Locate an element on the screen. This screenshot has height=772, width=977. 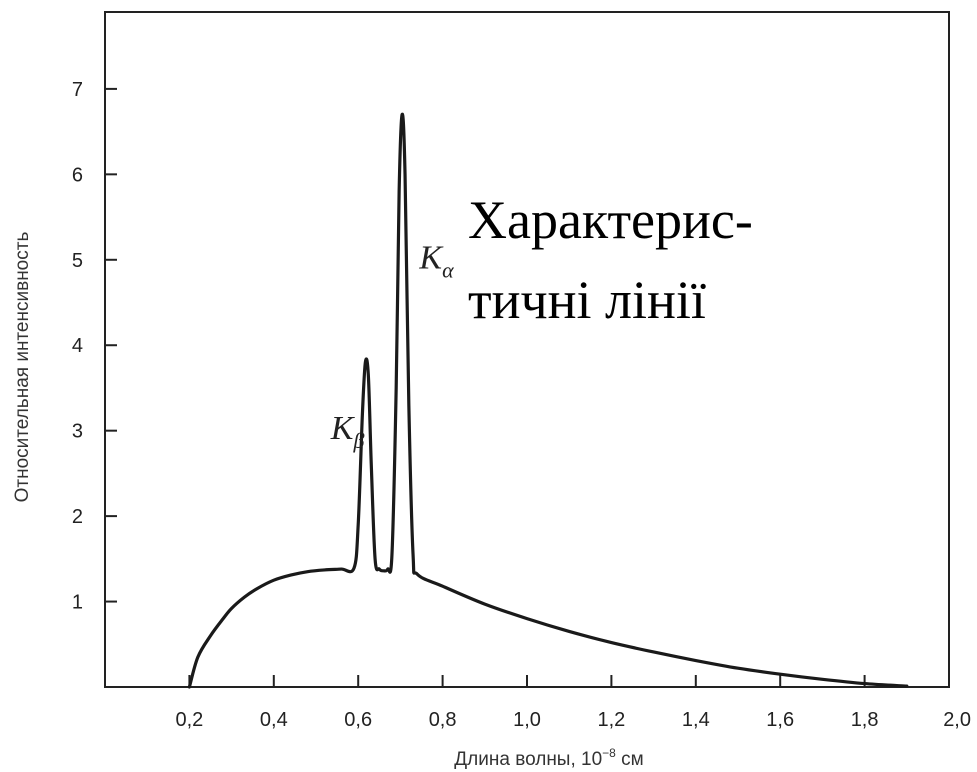
annotation-background is located at coordinates (637, 256).